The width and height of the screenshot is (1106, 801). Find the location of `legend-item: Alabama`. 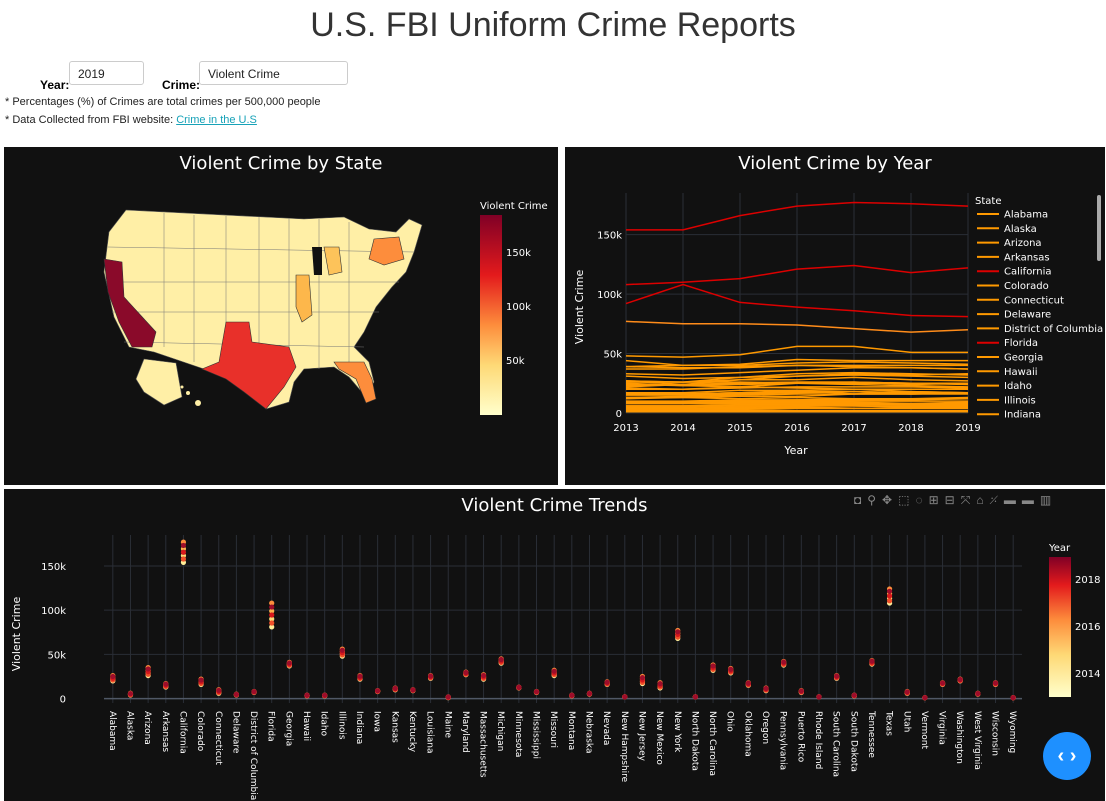

legend-item: Alabama is located at coordinates (1026, 215).